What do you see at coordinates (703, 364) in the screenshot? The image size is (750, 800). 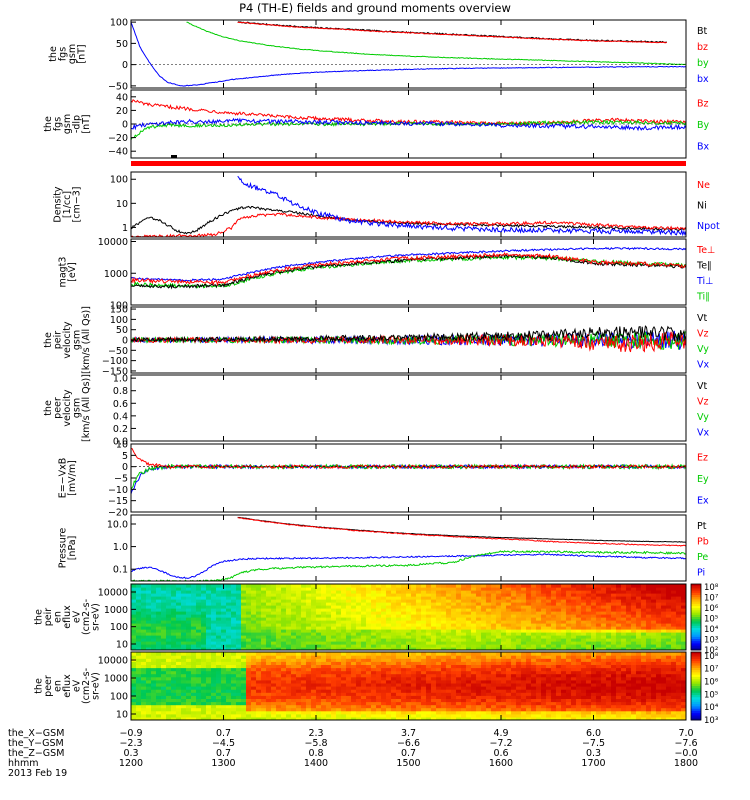 I see `legend-vx: Vx` at bounding box center [703, 364].